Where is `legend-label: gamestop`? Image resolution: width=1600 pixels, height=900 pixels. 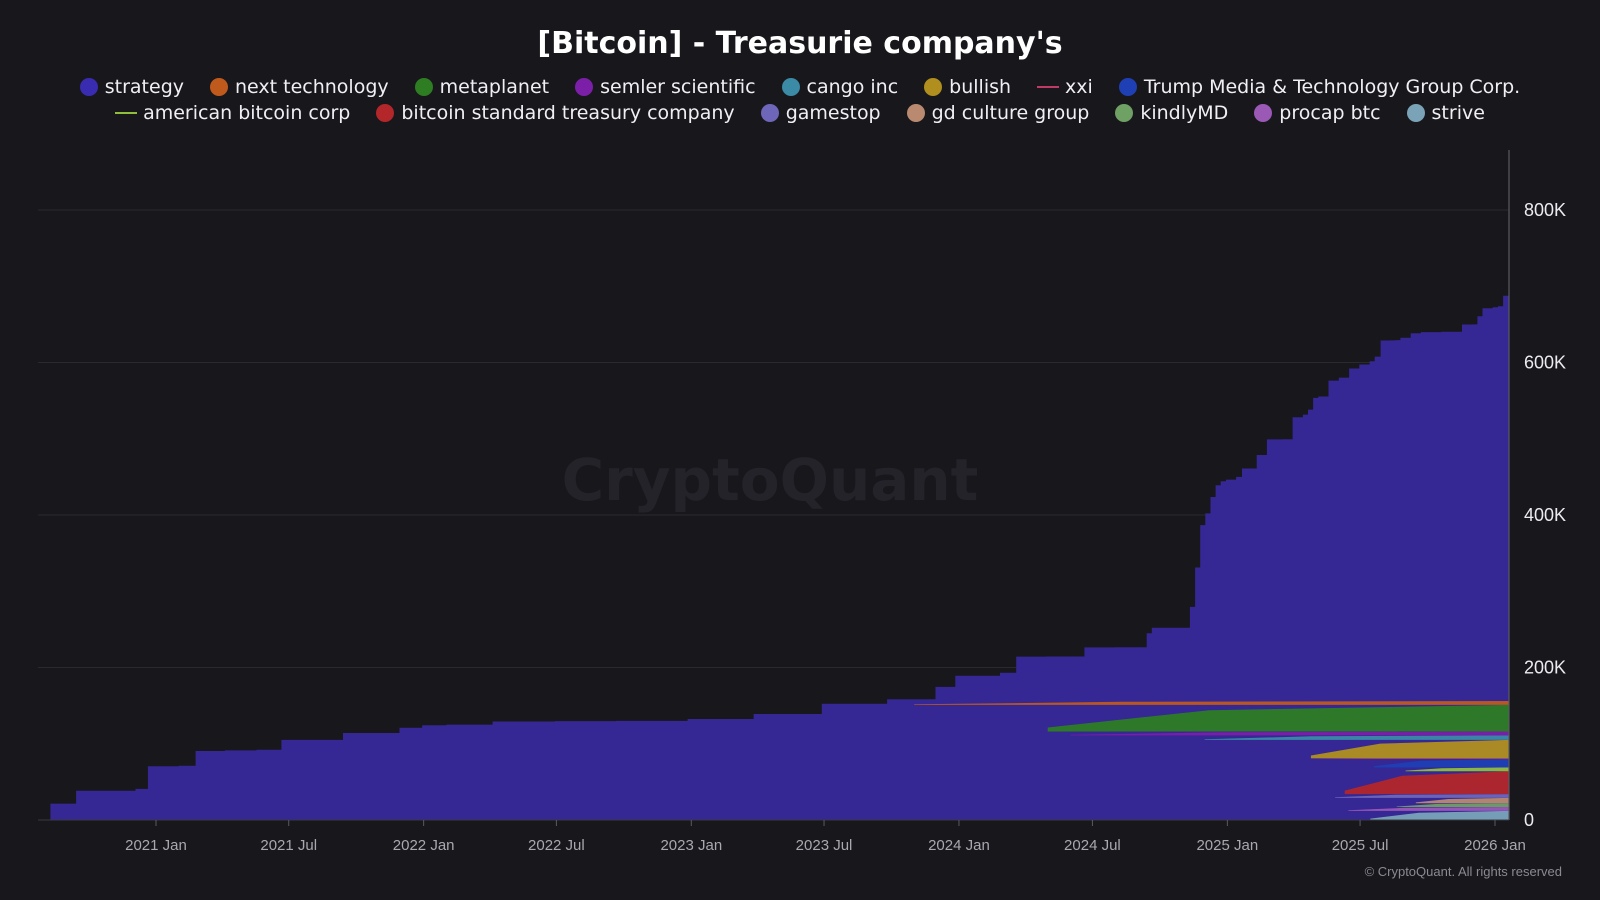 legend-label: gamestop is located at coordinates (833, 113).